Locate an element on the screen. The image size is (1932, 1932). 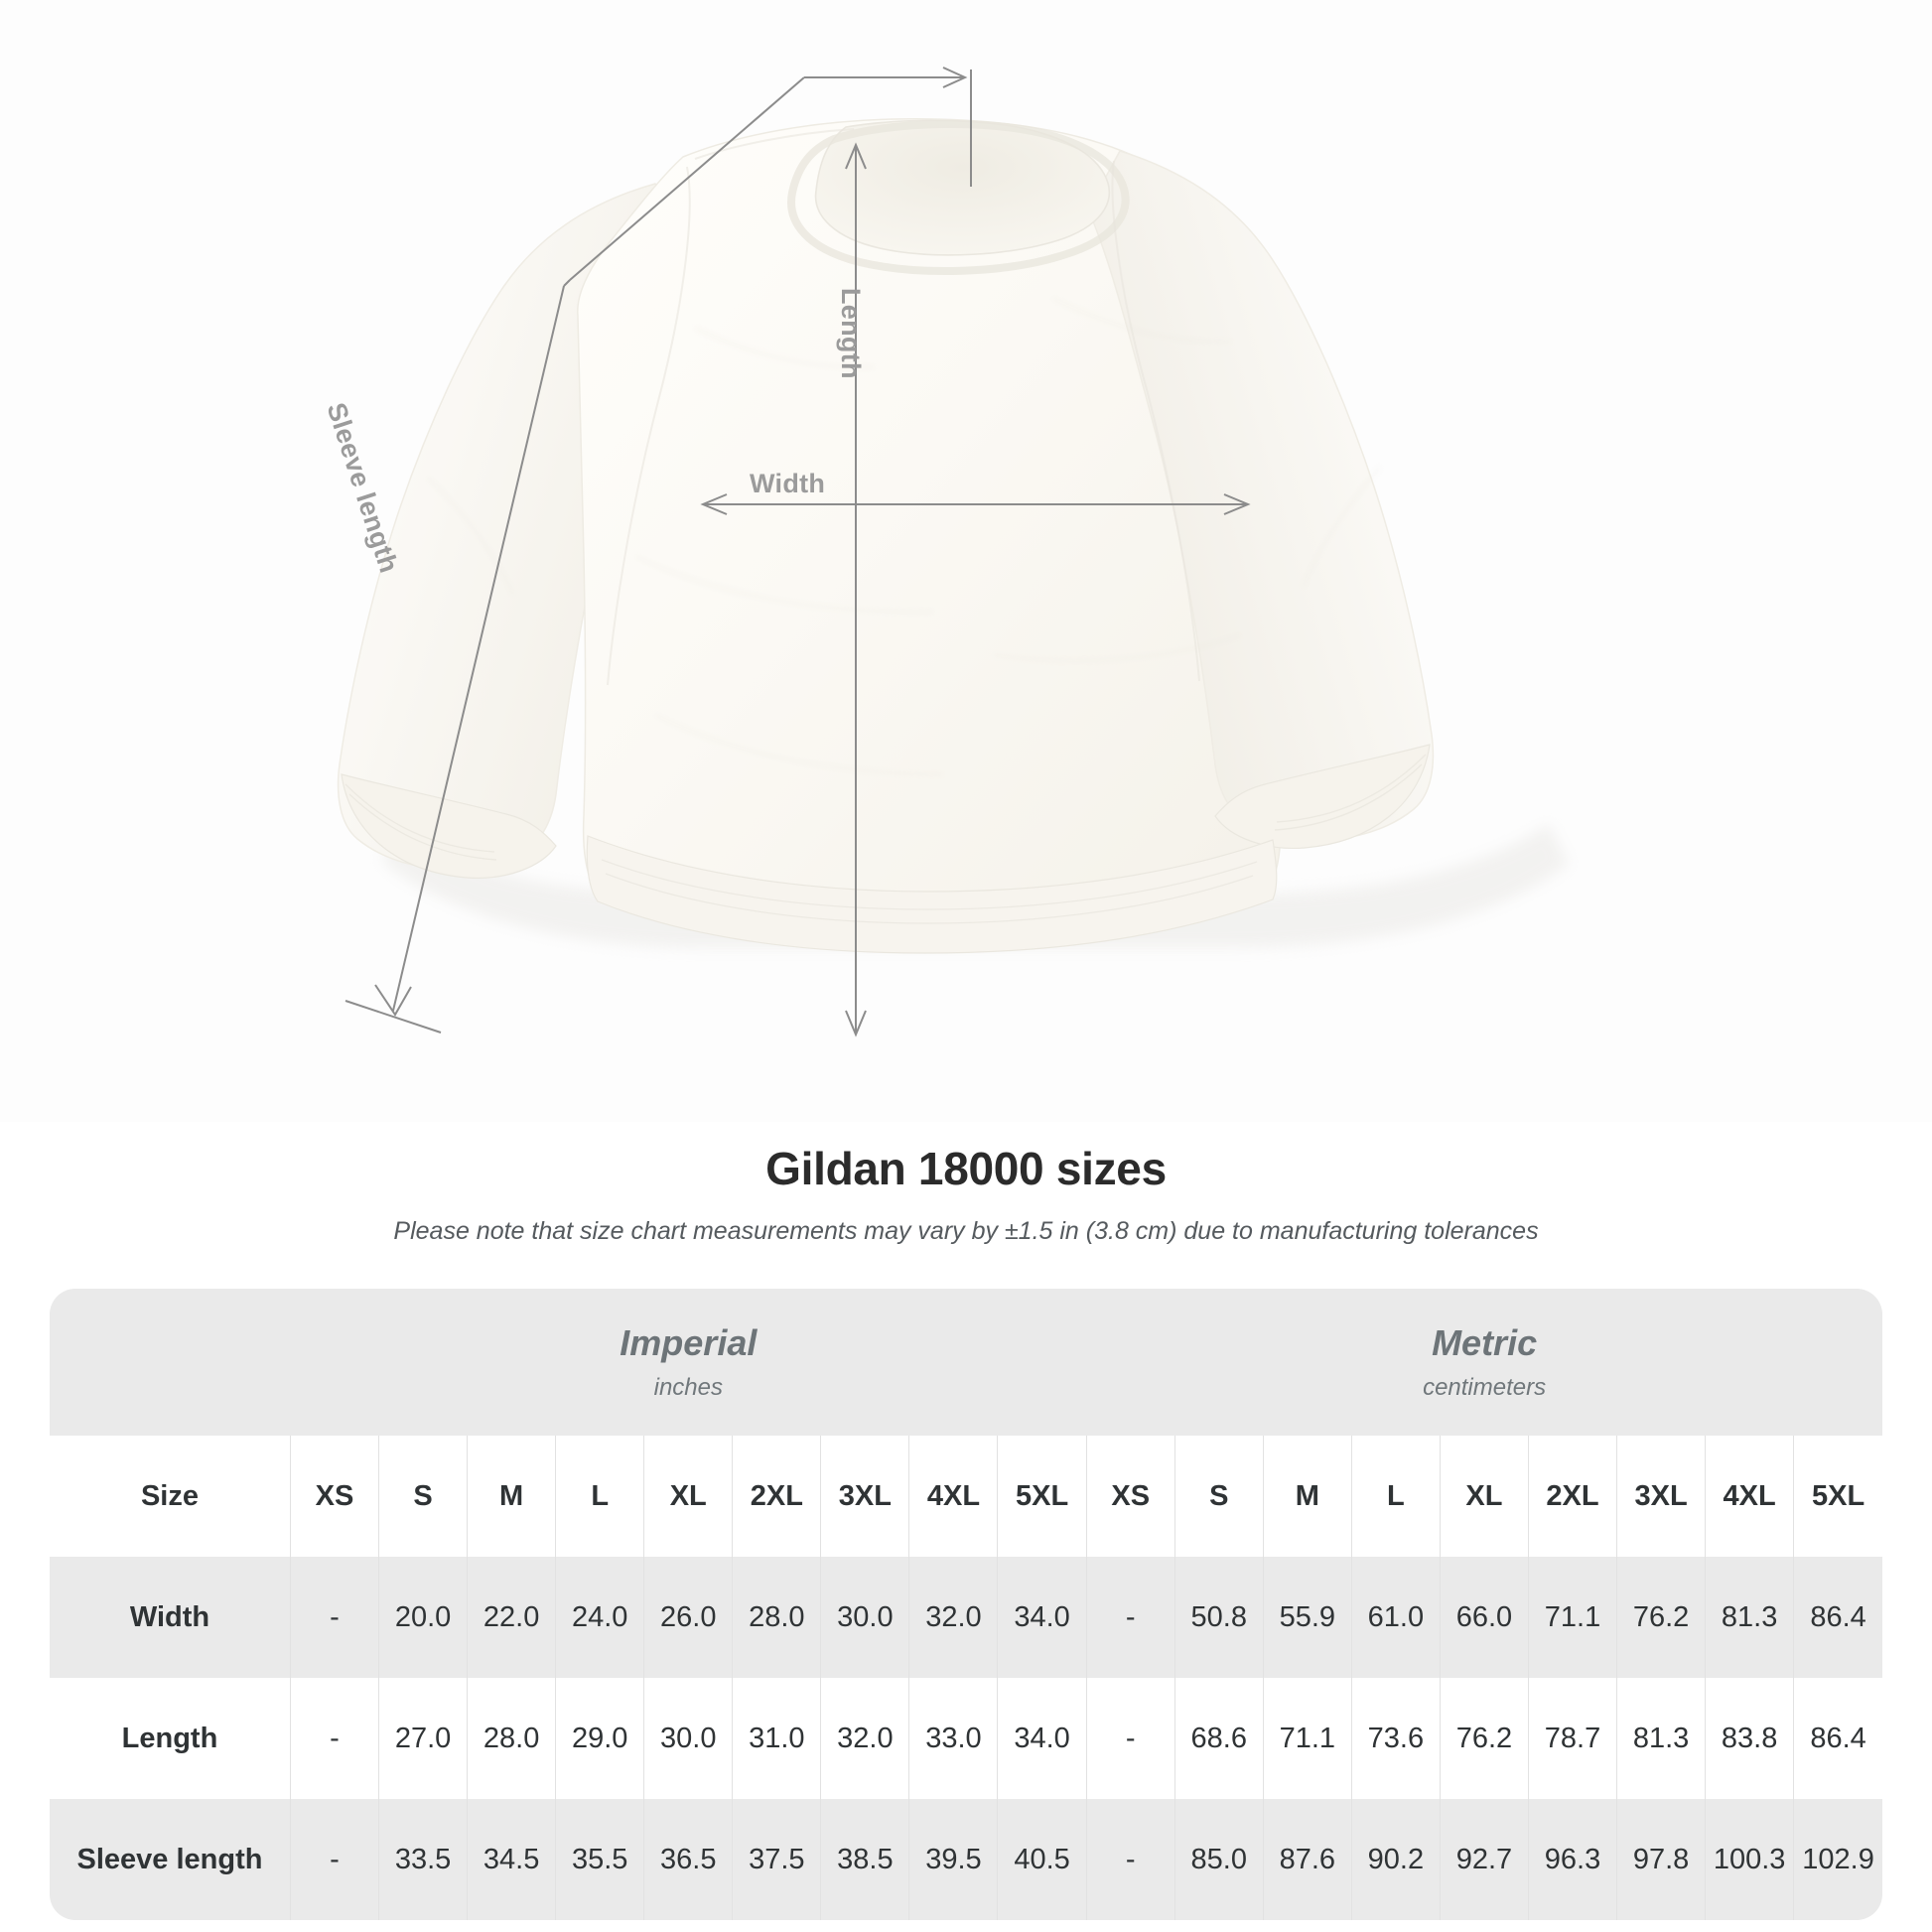
length-metric-4xl: 83.8 is located at coordinates (1749, 1738).